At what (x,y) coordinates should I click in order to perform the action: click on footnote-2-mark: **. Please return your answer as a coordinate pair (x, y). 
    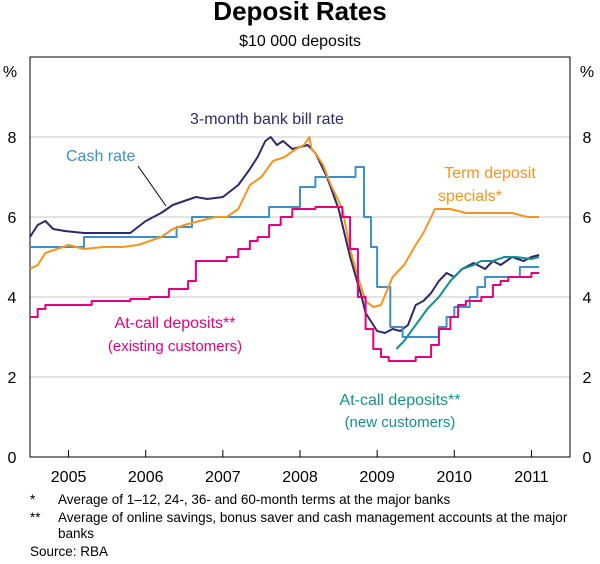
    Looking at the image, I should click on (35, 517).